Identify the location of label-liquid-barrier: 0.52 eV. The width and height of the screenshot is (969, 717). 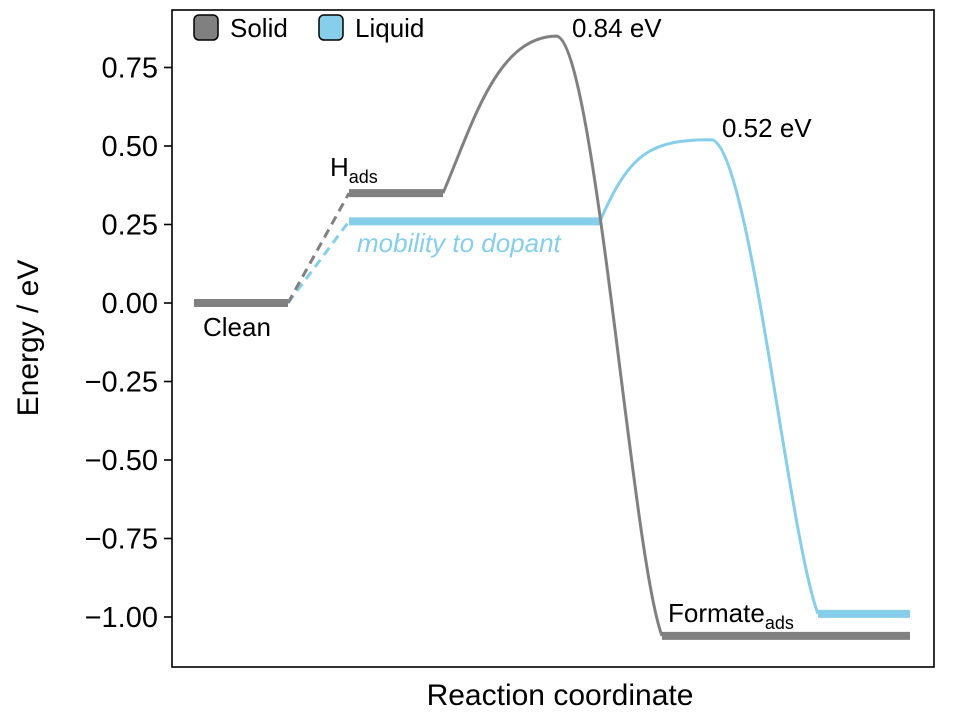
(767, 128).